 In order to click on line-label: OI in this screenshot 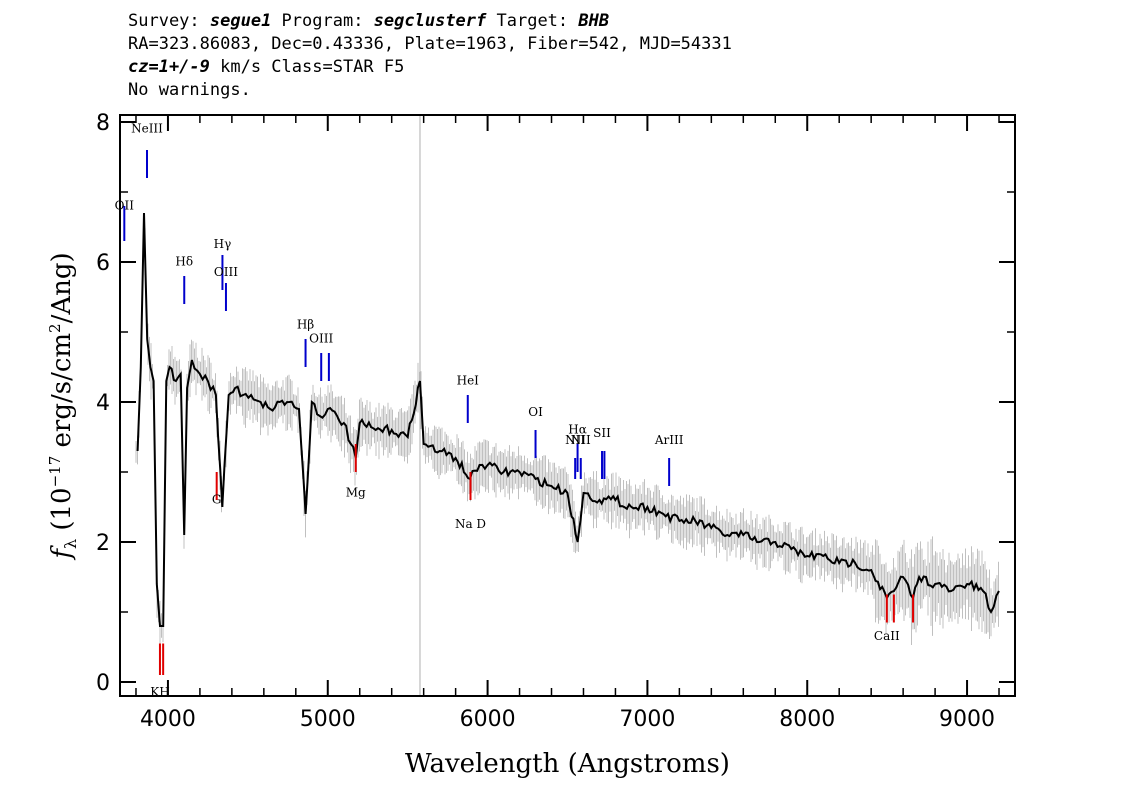, I will do `click(535, 412)`.